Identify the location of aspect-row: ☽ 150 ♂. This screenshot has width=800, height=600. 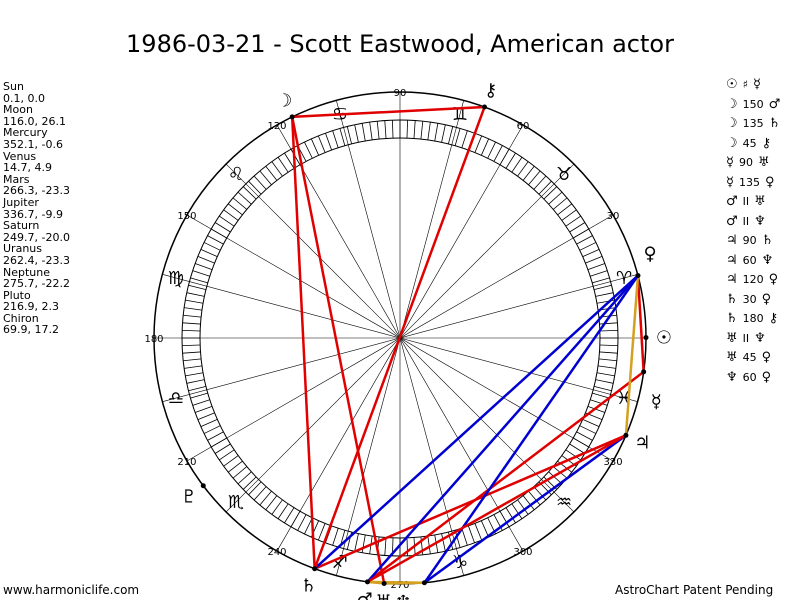
(755, 105).